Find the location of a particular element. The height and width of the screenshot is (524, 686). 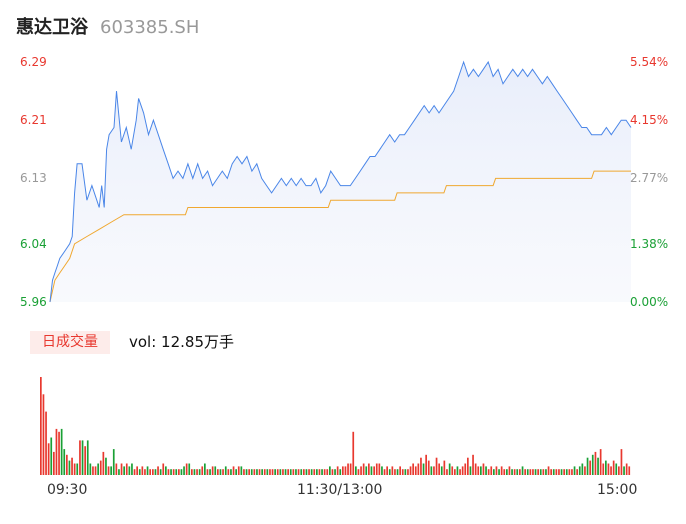

daily-volume-tab: 日成交量 is located at coordinates (70, 342).